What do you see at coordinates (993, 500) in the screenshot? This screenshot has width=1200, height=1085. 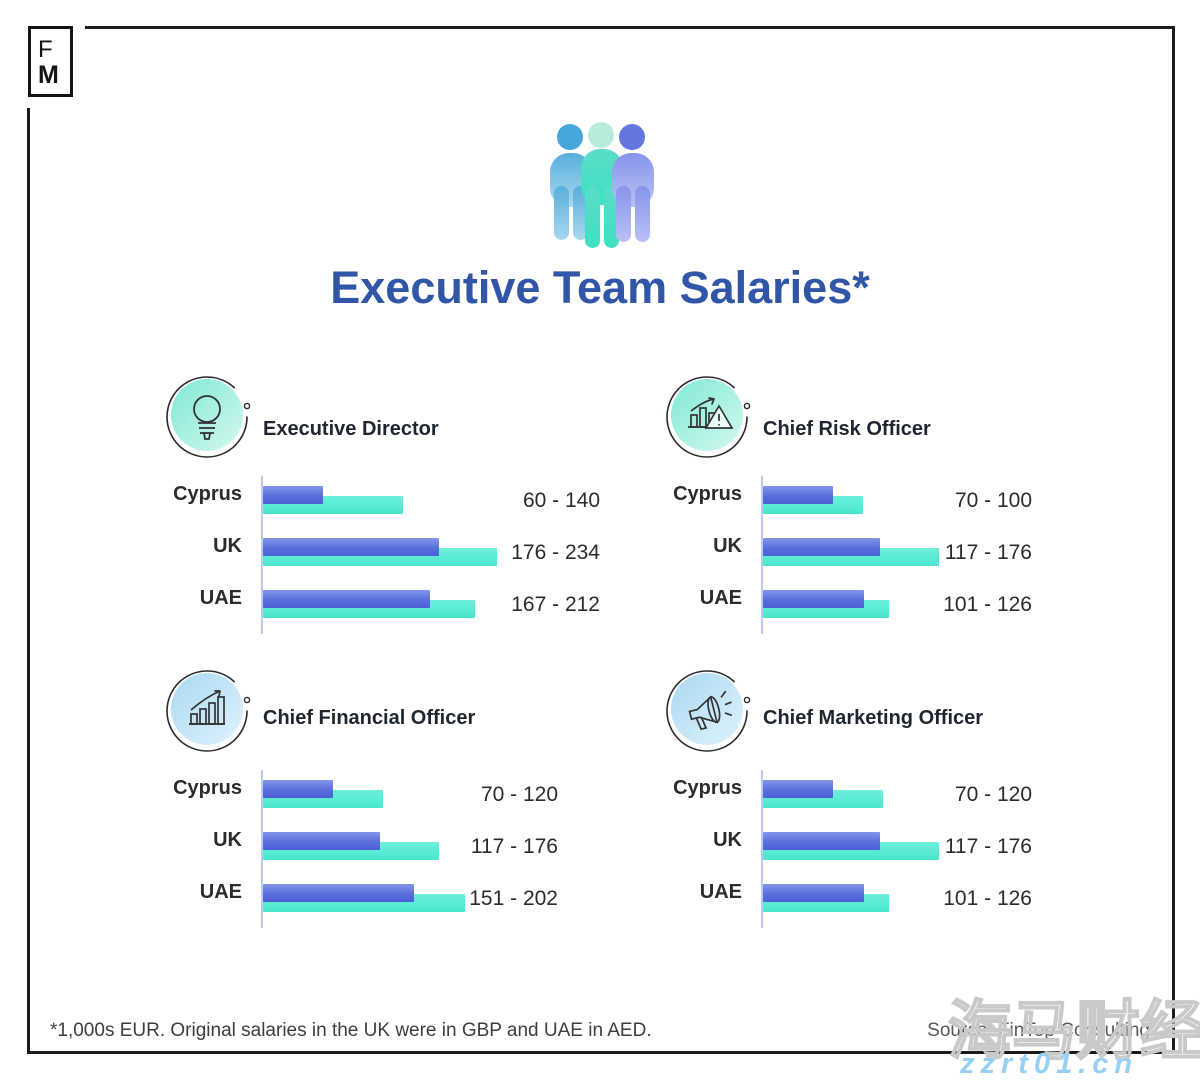 I see `salary-range-label: 70 - 100` at bounding box center [993, 500].